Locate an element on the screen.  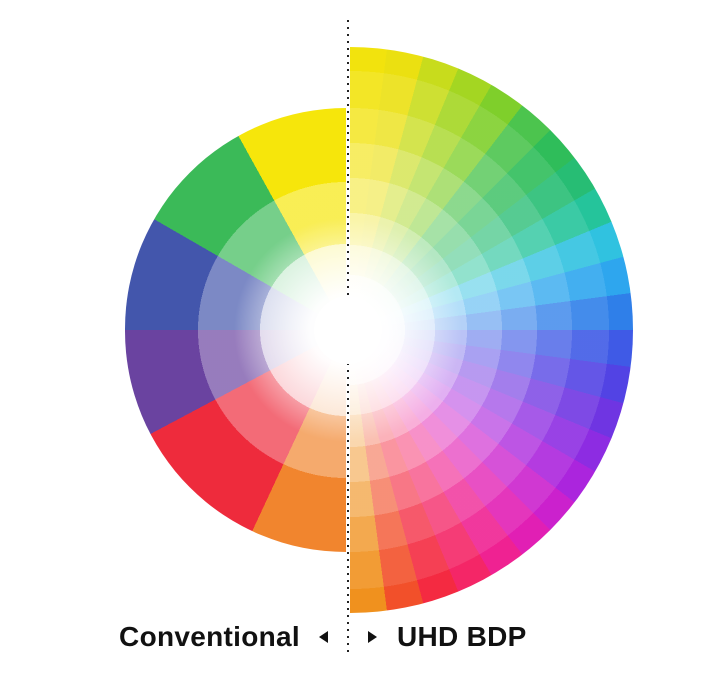
wheel-center-hub is located at coordinates (348, 330).